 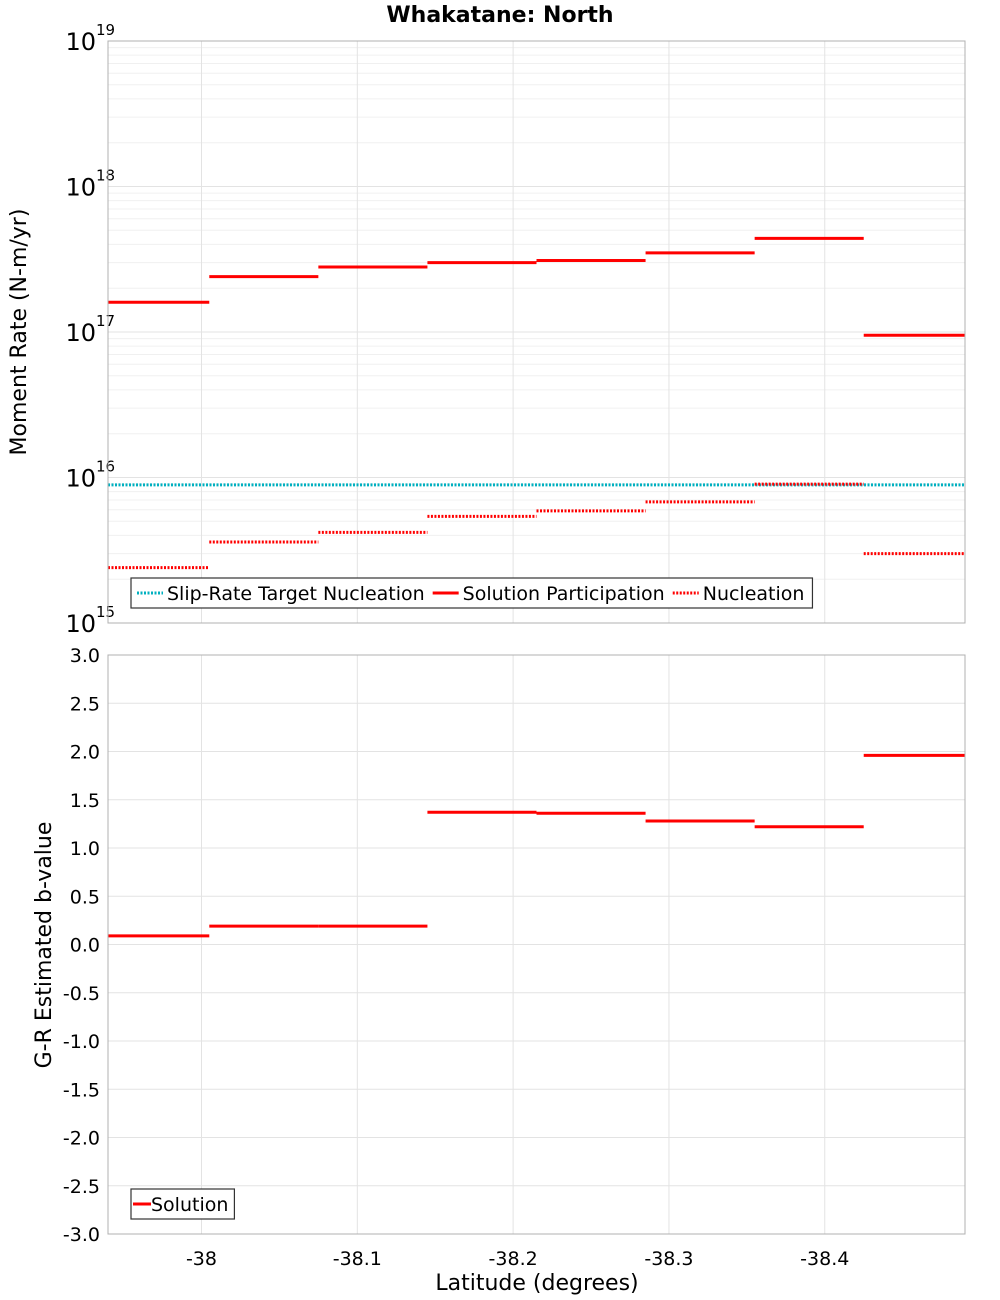 I want to click on y-tick-label: -3.0, so click(x=81, y=1235).